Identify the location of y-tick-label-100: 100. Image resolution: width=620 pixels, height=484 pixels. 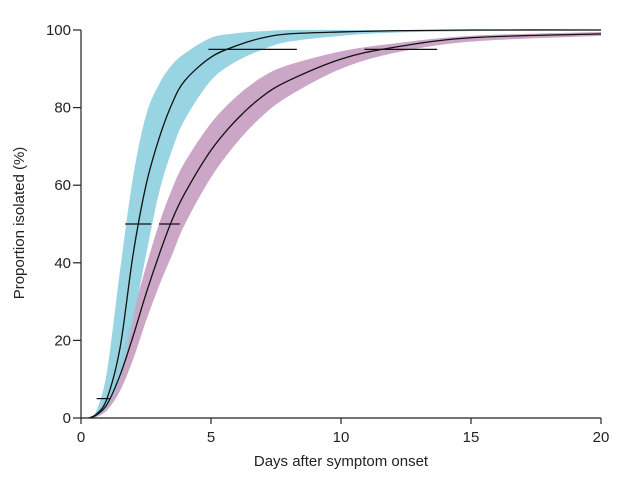
(58, 30).